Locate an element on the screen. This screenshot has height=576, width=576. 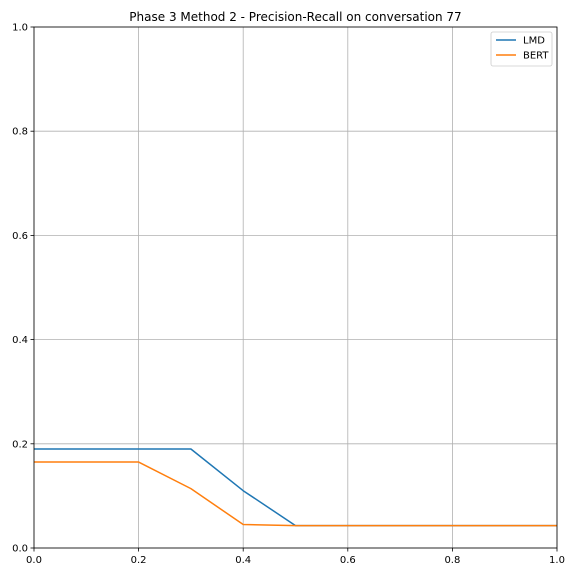
y-tick-label: 0.2 is located at coordinates (20, 444).